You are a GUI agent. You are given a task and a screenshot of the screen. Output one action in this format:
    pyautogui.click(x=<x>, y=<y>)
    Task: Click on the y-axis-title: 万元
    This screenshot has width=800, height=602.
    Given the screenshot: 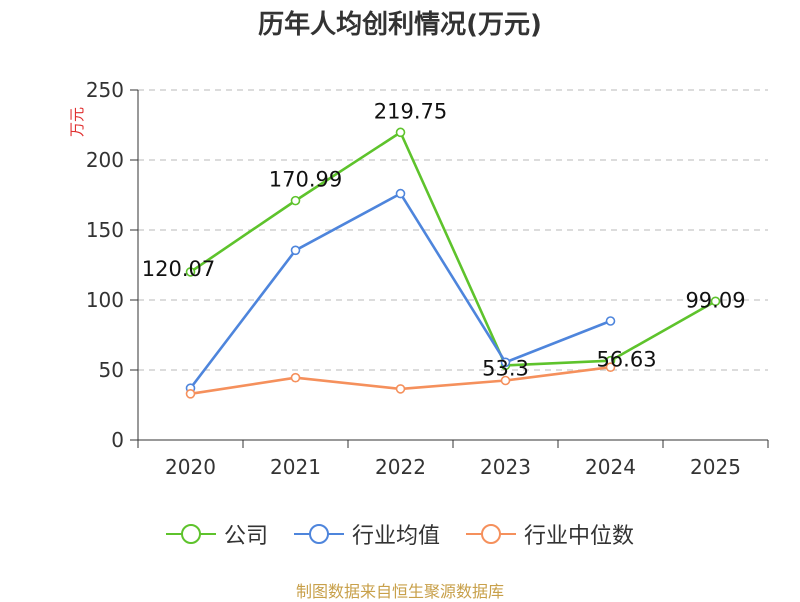 What is the action you would take?
    pyautogui.click(x=77, y=122)
    